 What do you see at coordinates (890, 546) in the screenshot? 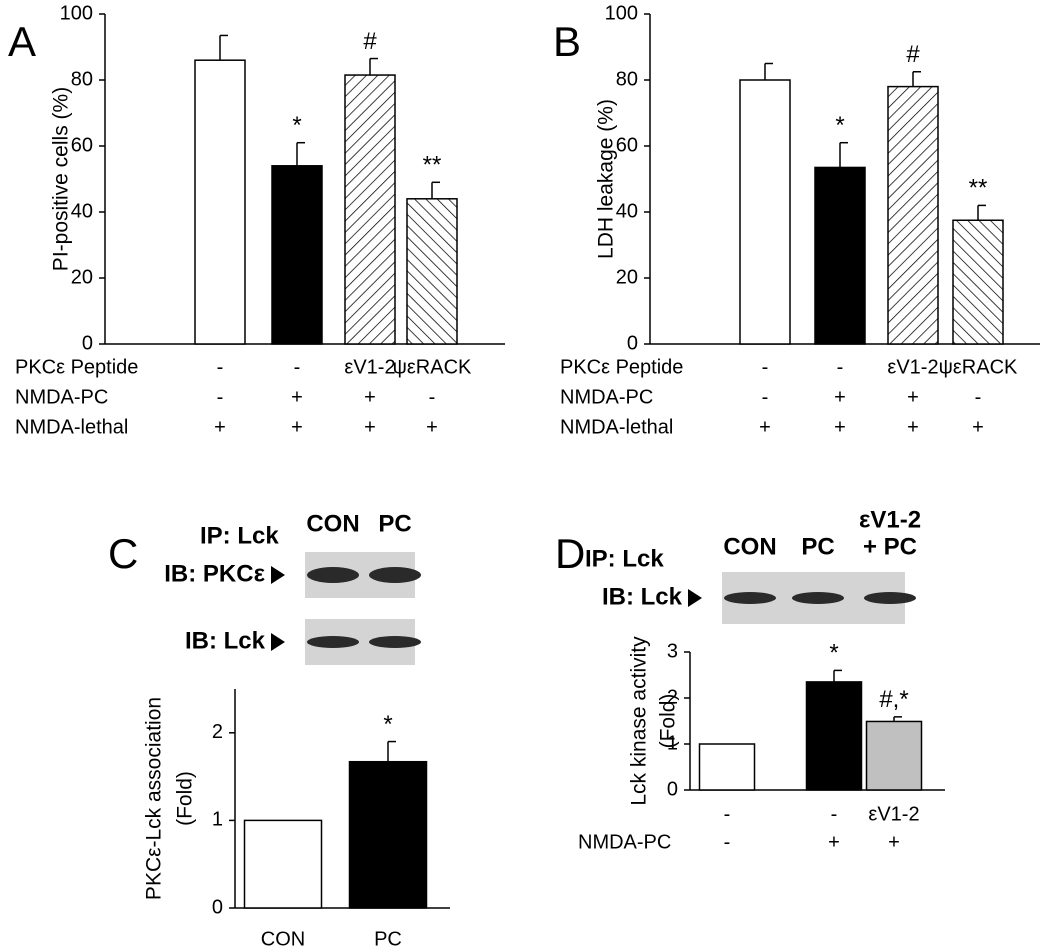
I see `blot-lane-label: + PC` at bounding box center [890, 546].